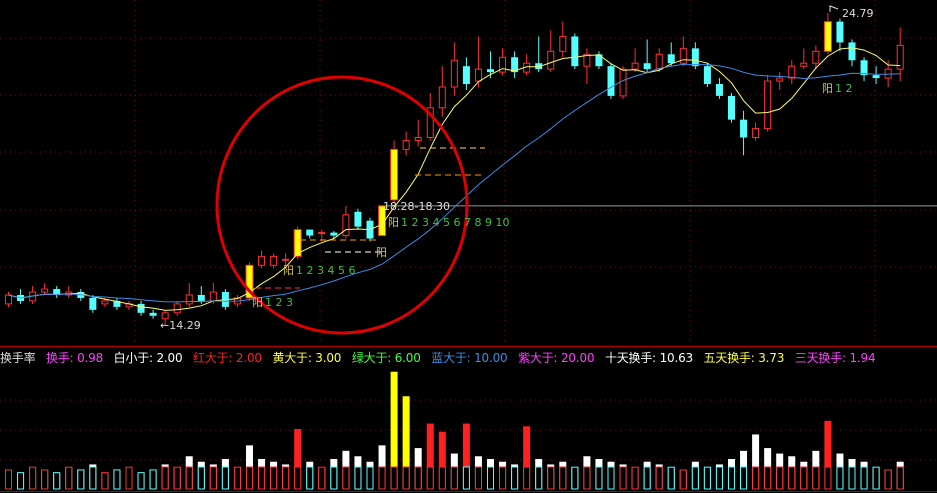 The height and width of the screenshot is (493, 937). I want to click on count-text: 1 2 3, so click(279, 302).